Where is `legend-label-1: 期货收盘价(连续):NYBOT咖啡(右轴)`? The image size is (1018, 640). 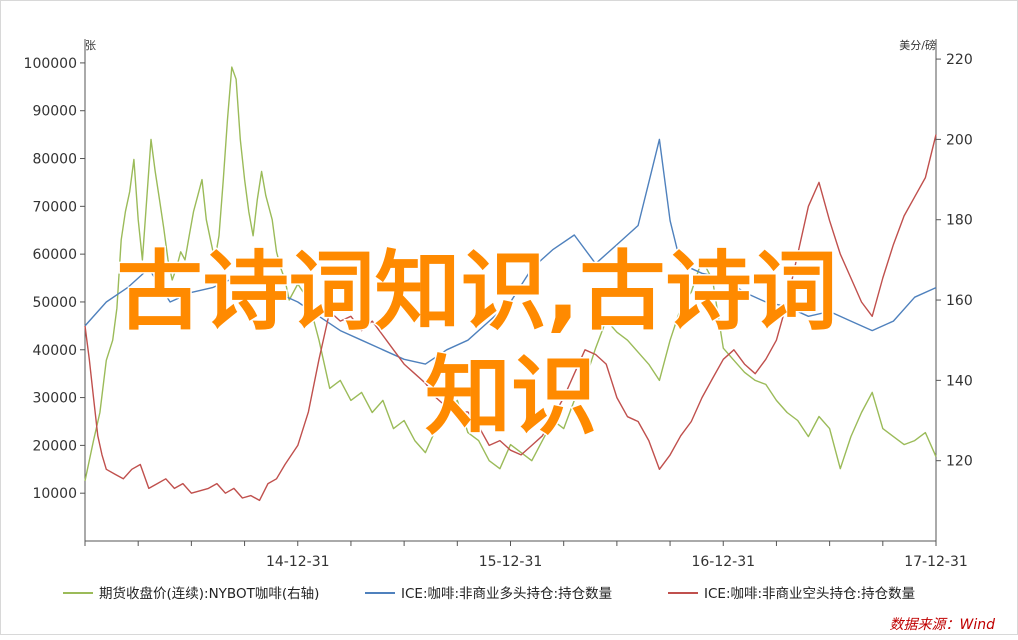 legend-label-1: 期货收盘价(连续):NYBOT咖啡(右轴) is located at coordinates (209, 593).